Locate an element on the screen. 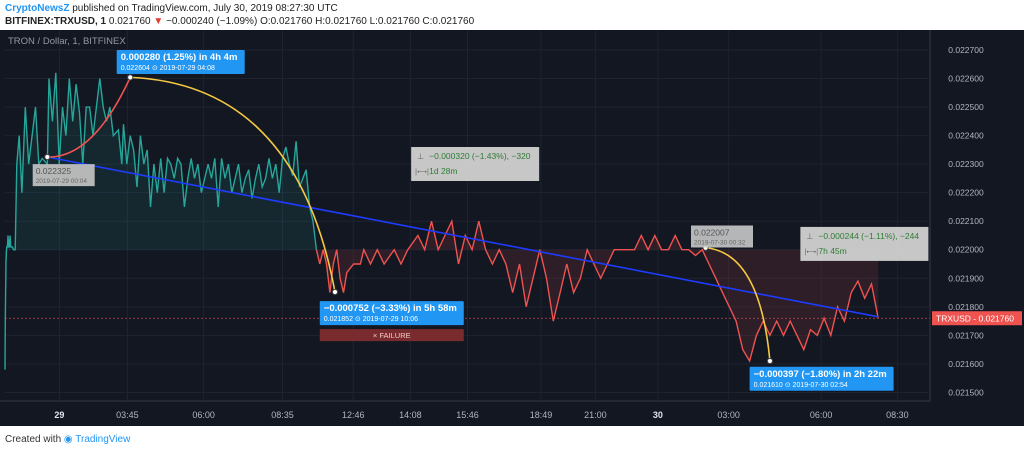  y-tick-label: 0.022400 is located at coordinates (966, 136).